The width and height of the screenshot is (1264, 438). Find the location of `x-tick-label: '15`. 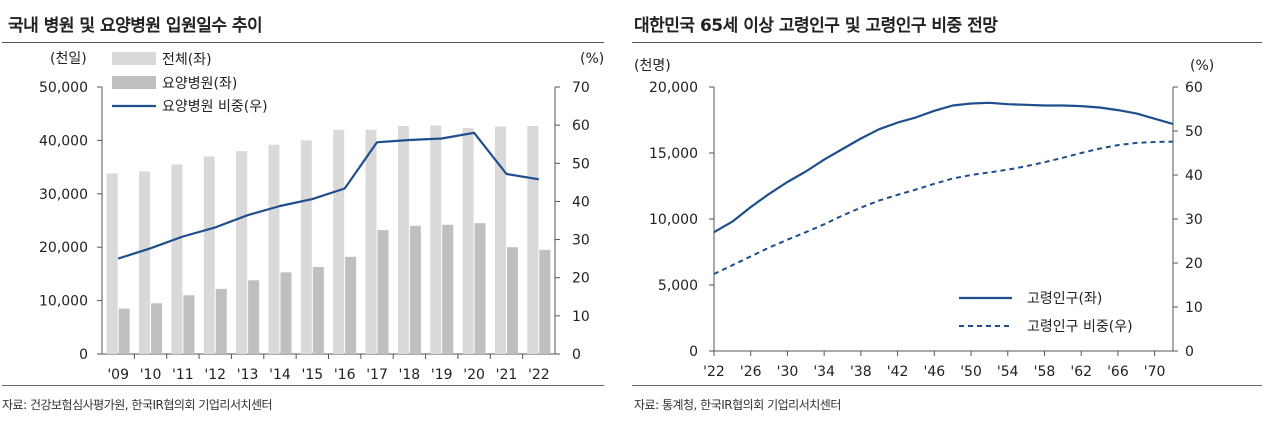

x-tick-label: '15 is located at coordinates (312, 375).